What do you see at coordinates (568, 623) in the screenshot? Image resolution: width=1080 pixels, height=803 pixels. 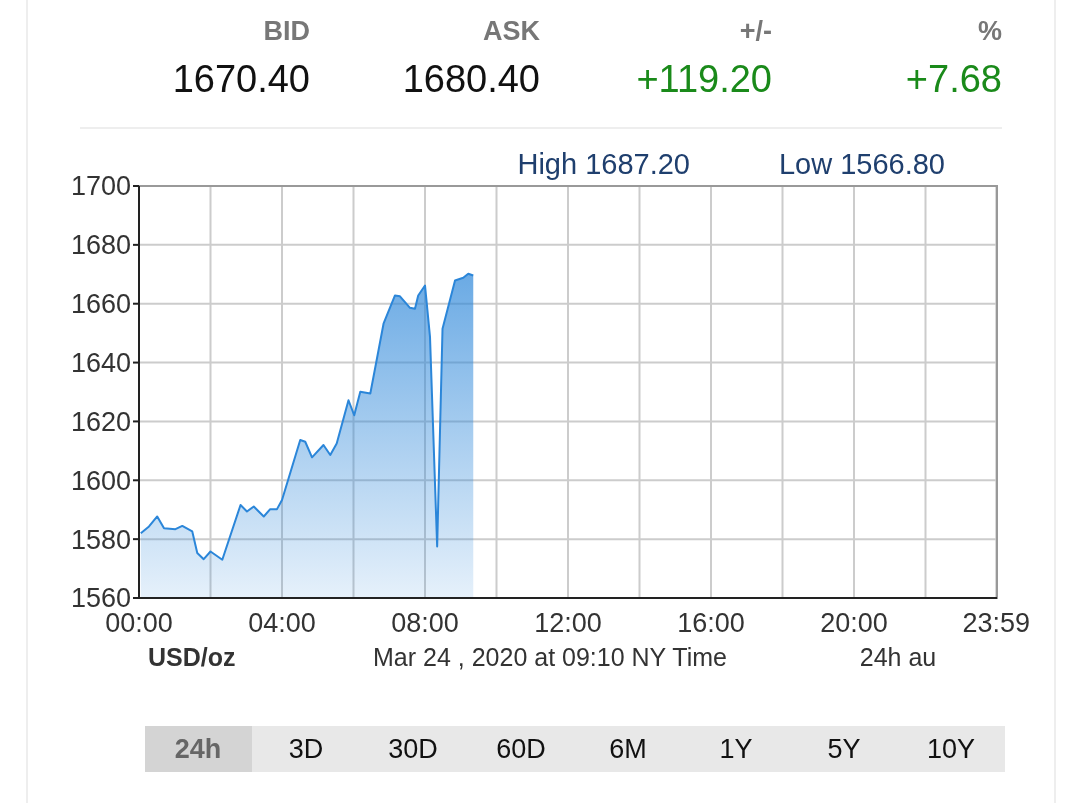 I see `x-tick-label: 12:00` at bounding box center [568, 623].